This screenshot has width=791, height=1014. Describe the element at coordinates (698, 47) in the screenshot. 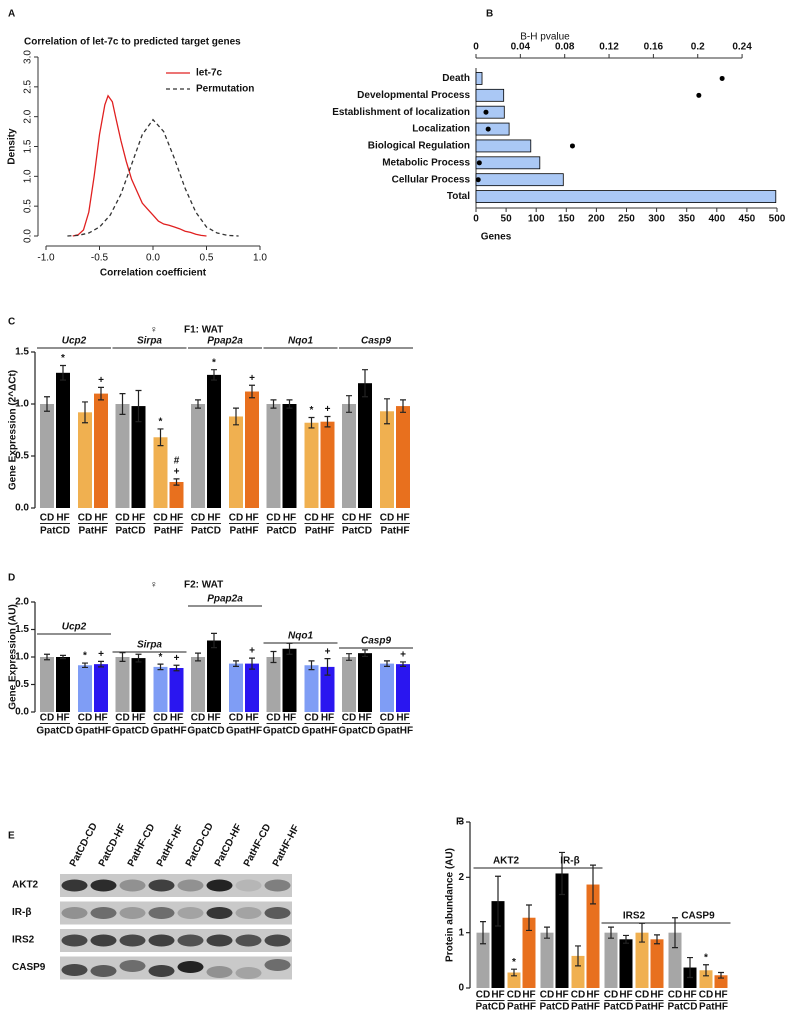

I see `x2-tick-label: 0.2` at that location.